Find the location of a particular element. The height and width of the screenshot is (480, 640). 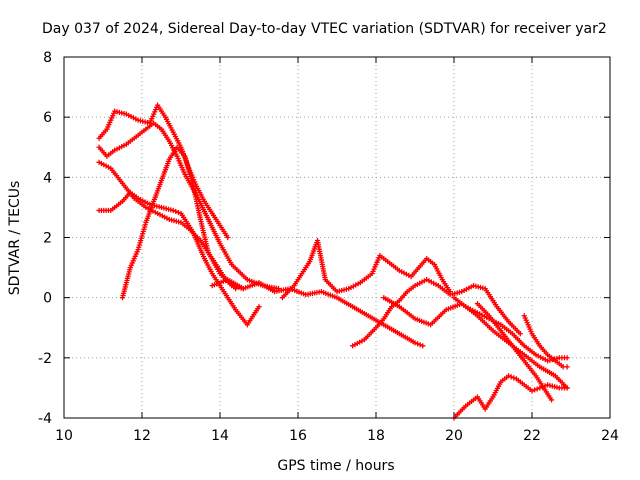

x-tick-label: 22 is located at coordinates (532, 436).